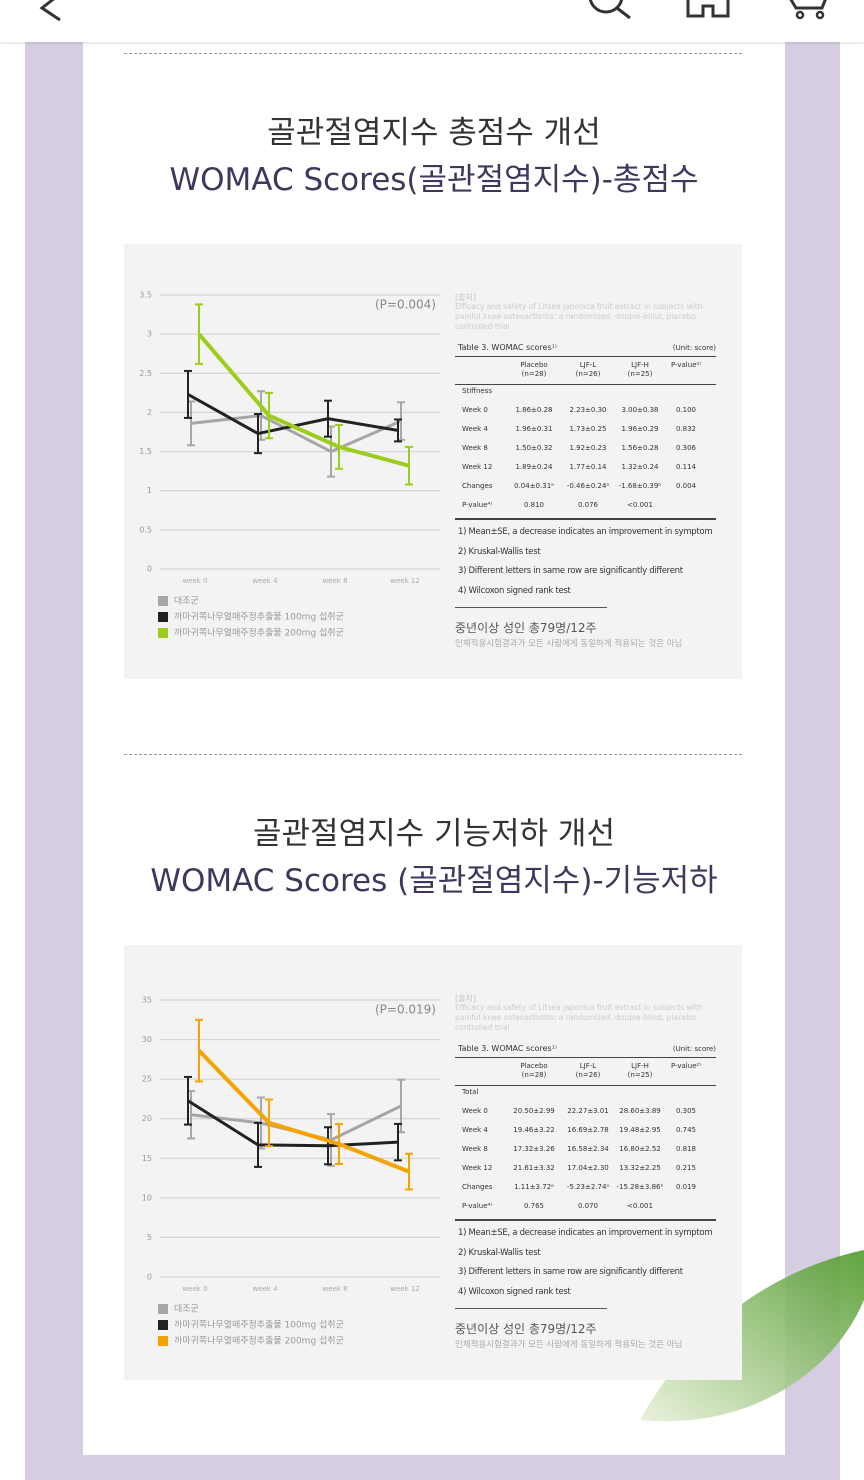 The image size is (864, 1480). Describe the element at coordinates (588, 505) in the screenshot. I see `table-cell: 0.076` at that location.